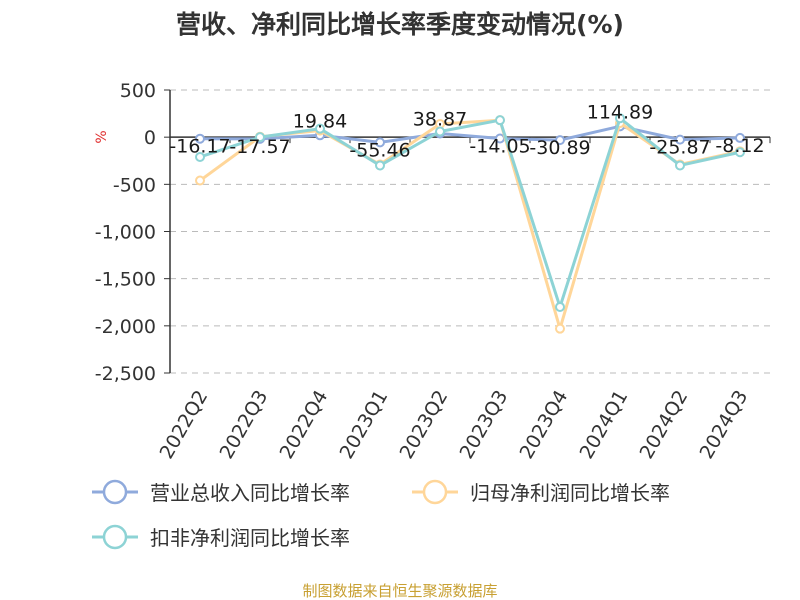 This screenshot has height=600, width=800. Describe the element at coordinates (134, 185) in the screenshot. I see `y-tick-label: -500` at that location.